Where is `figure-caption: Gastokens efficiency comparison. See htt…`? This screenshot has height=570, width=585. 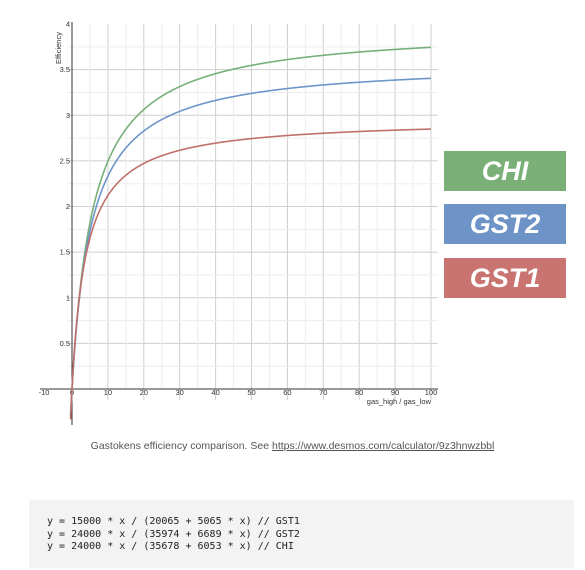 figure-caption: Gastokens efficiency comparison. See htt… is located at coordinates (292, 446).